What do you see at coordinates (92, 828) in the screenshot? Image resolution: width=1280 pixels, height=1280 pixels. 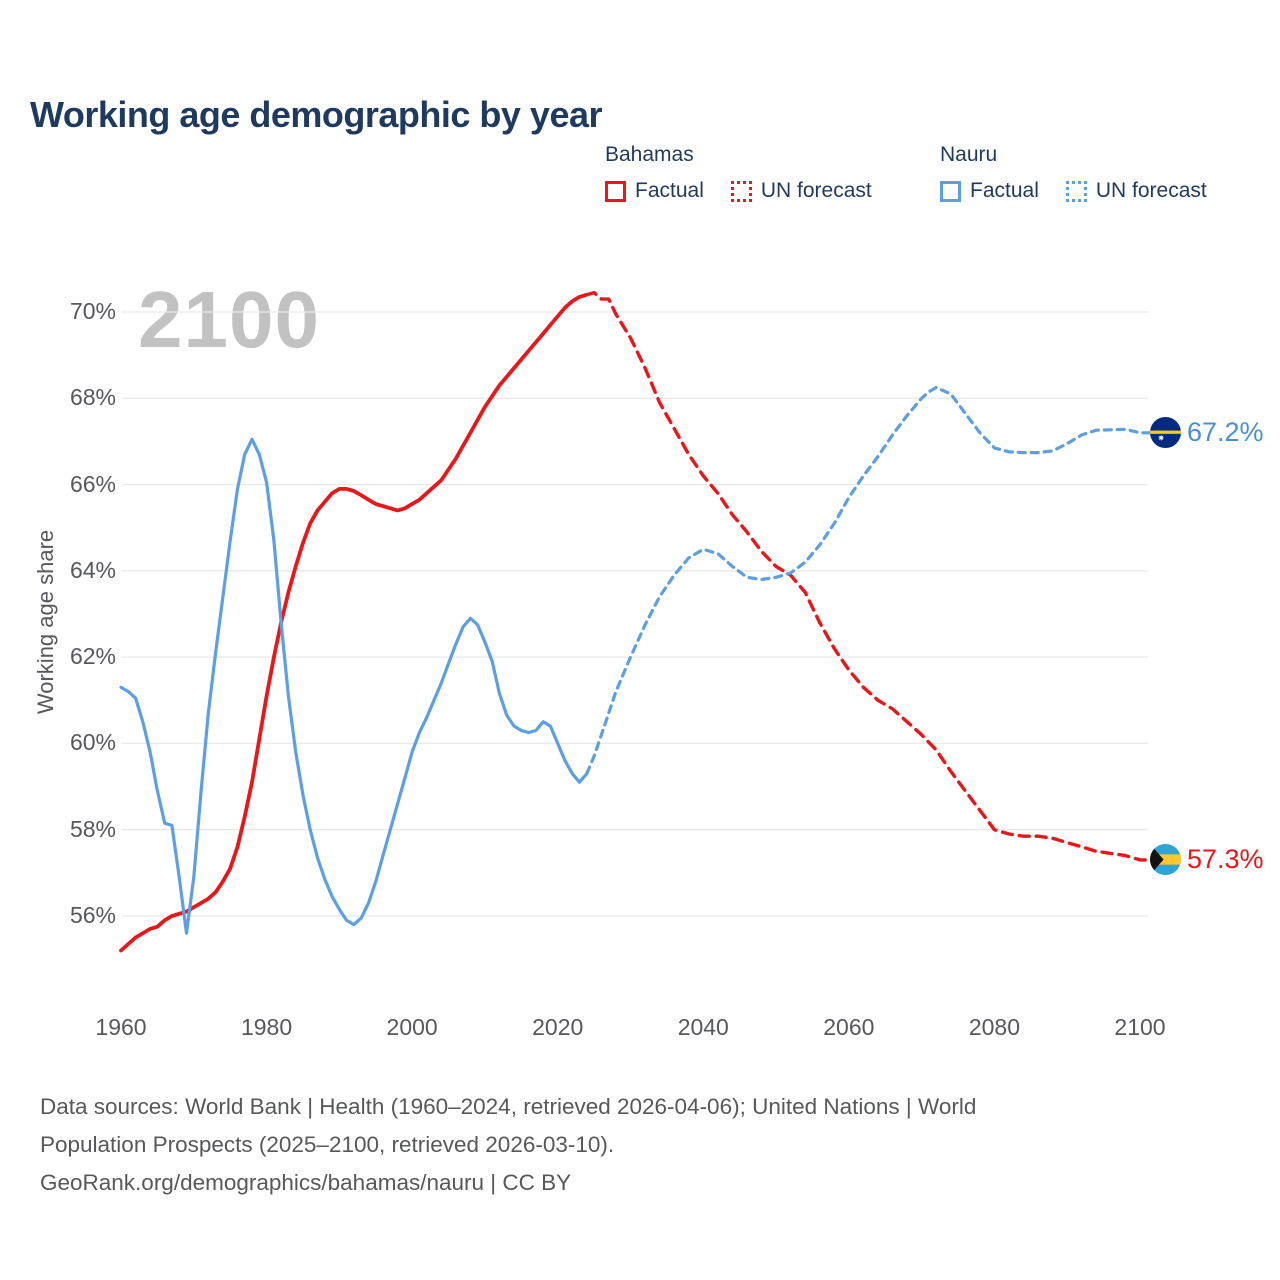 I see `y-tick-label: 58%` at bounding box center [92, 828].